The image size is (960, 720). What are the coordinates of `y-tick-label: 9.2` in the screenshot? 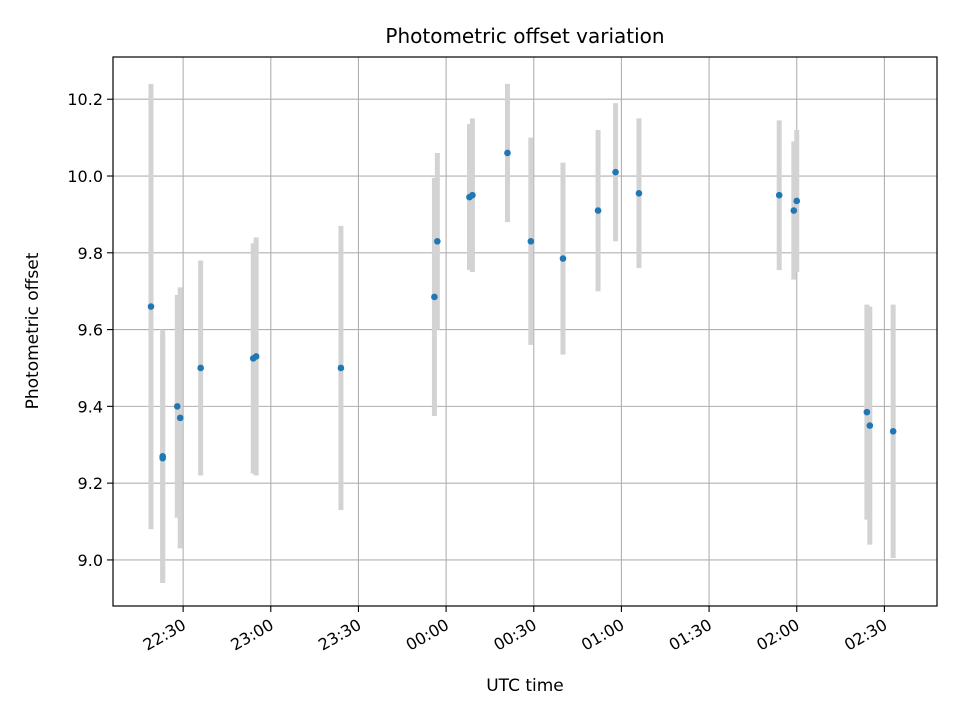 It's located at (90, 483).